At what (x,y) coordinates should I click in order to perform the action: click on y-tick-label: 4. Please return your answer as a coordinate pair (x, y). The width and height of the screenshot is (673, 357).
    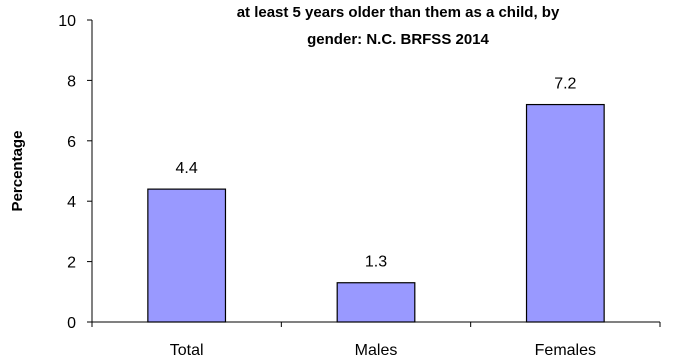
    Looking at the image, I should click on (71, 202).